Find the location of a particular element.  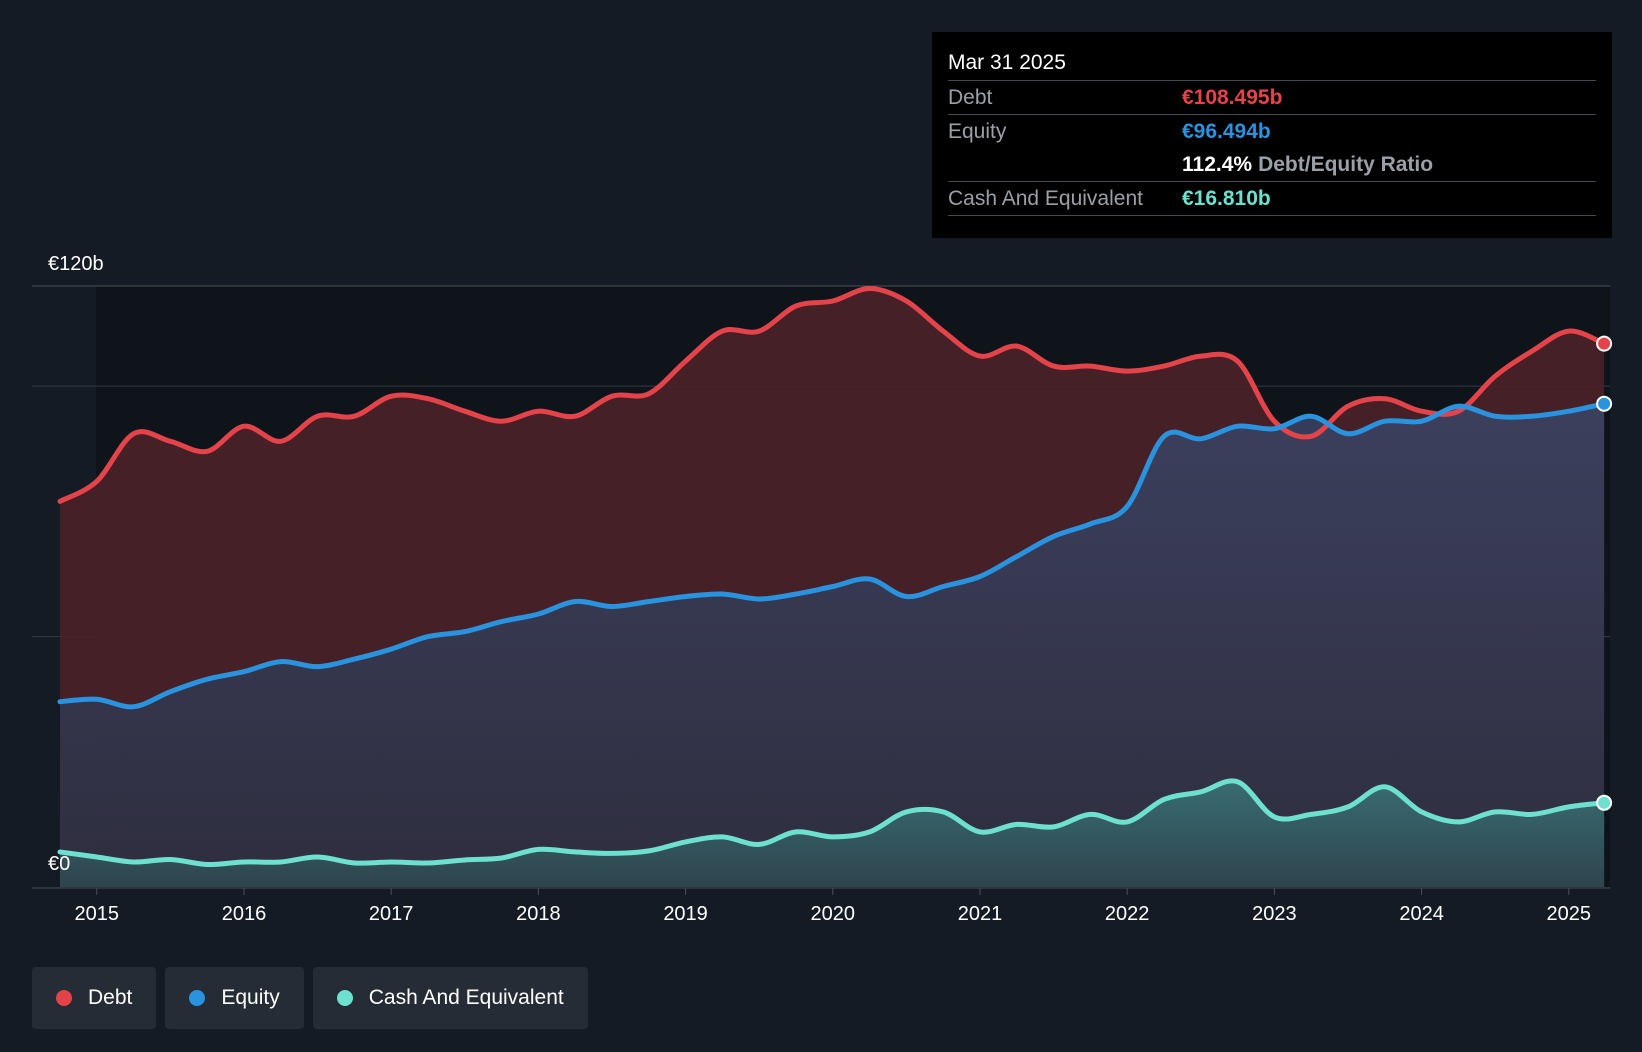

marker-layer is located at coordinates (1604, 573).